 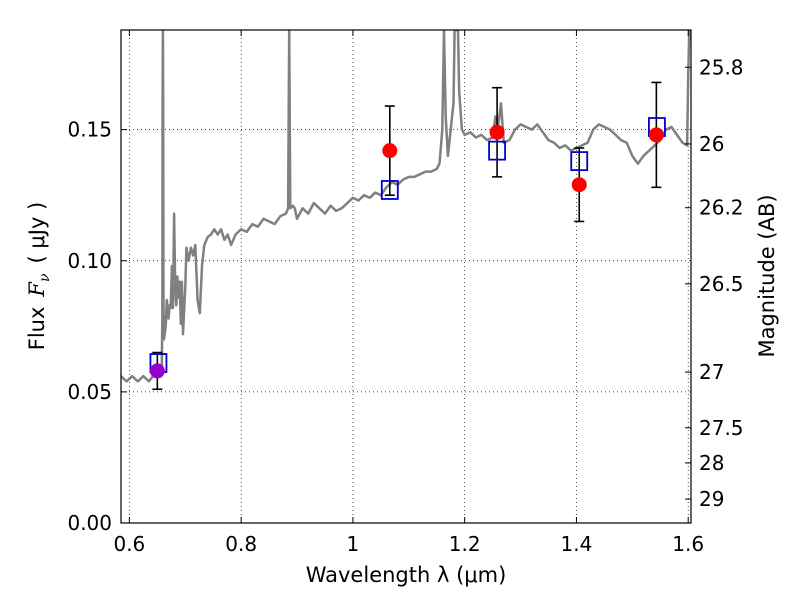 I want to click on x-tick-label: 1.2, so click(x=465, y=544).